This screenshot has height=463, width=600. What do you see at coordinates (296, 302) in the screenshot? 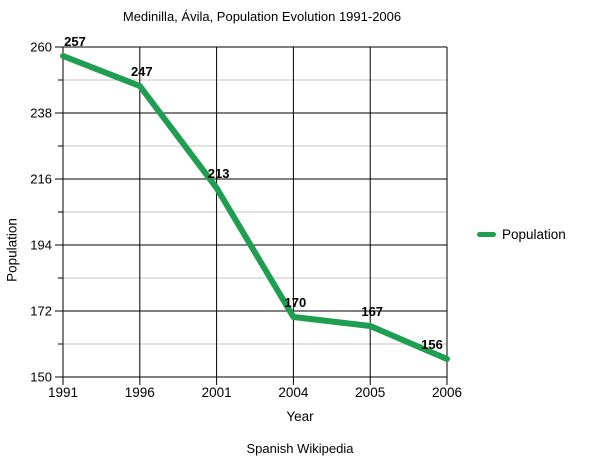
I see `data-label: 170` at bounding box center [296, 302].